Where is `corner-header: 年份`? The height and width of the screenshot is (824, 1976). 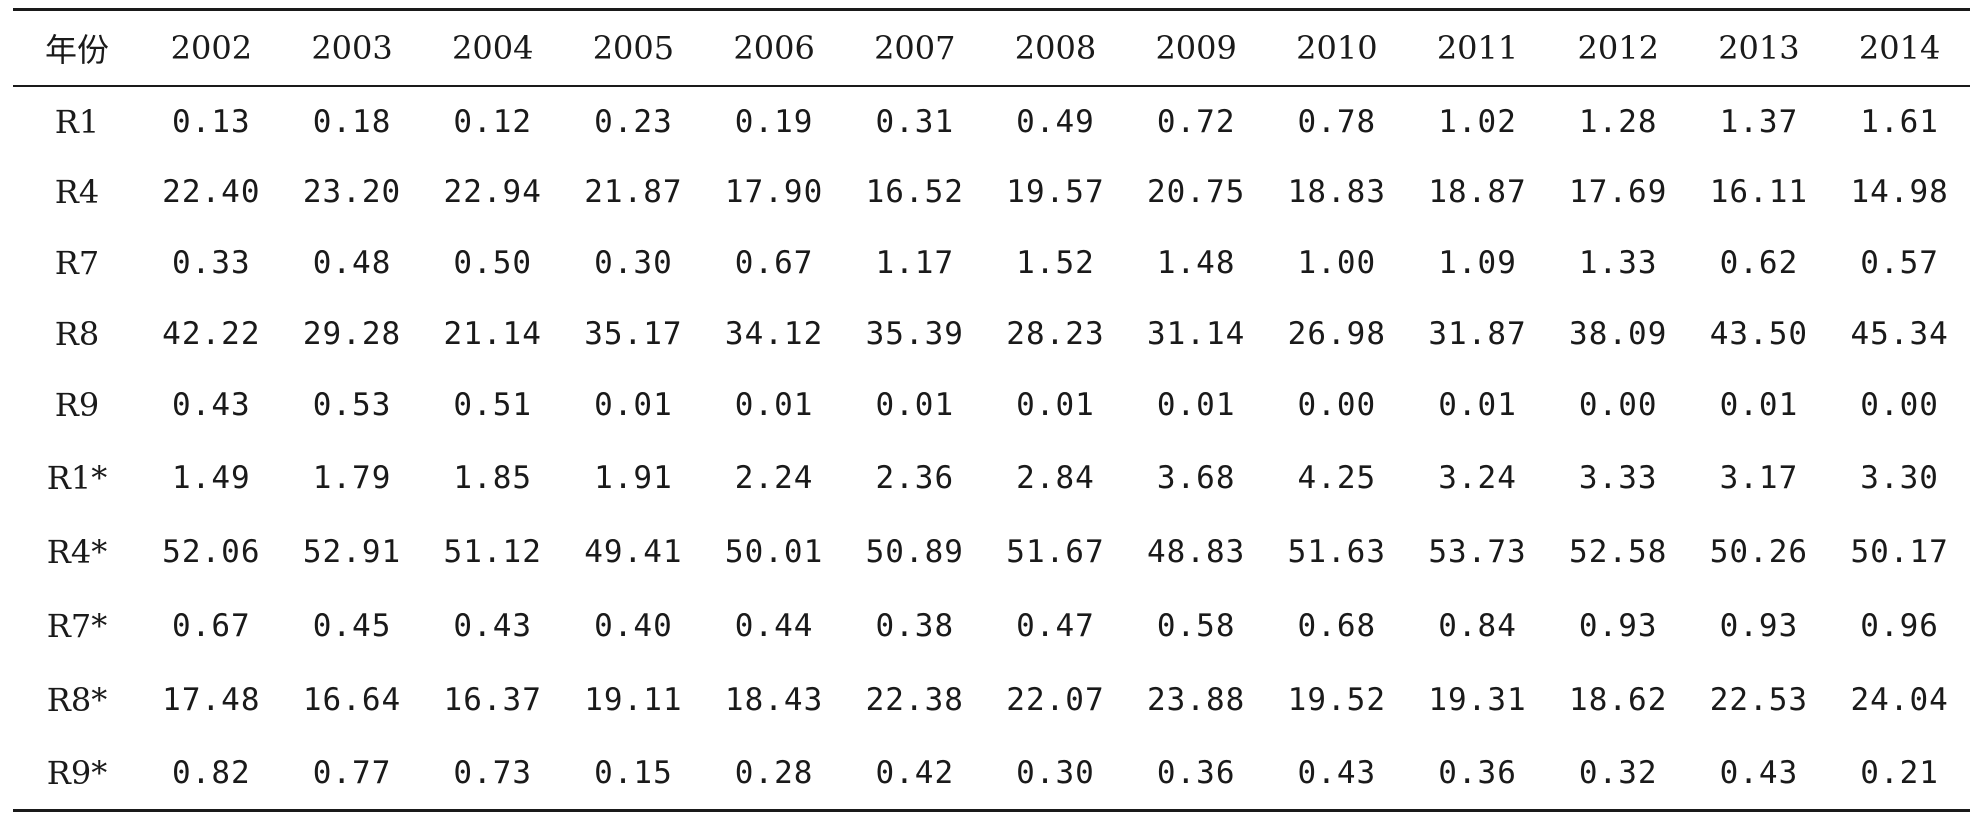 corner-header: 年份 is located at coordinates (76, 49).